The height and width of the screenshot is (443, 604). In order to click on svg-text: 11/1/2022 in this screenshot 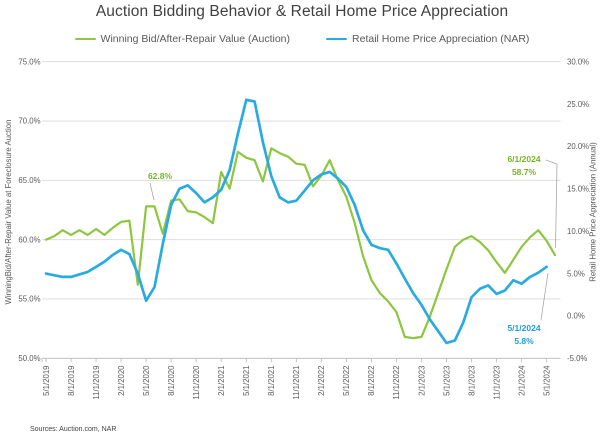, I will do `click(396, 383)`.